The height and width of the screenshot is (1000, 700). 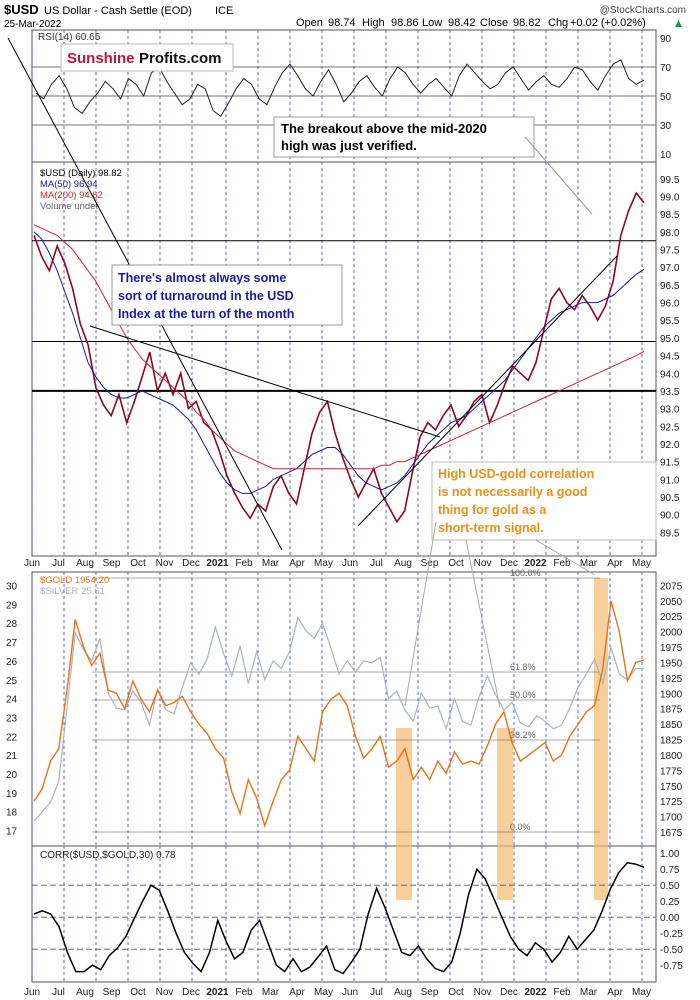 What do you see at coordinates (491, 528) in the screenshot?
I see `correlation-line-4: short-term signal.` at bounding box center [491, 528].